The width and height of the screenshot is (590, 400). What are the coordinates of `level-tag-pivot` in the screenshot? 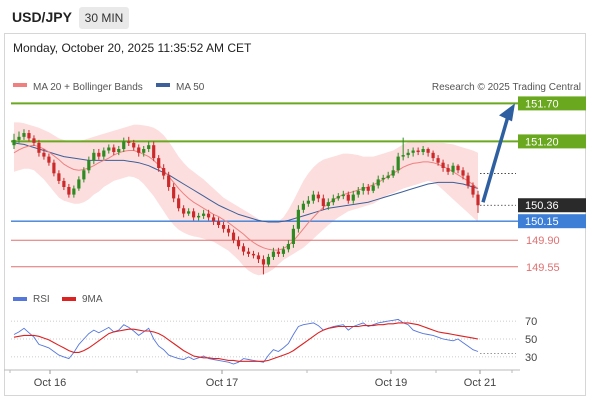 It's located at (552, 221).